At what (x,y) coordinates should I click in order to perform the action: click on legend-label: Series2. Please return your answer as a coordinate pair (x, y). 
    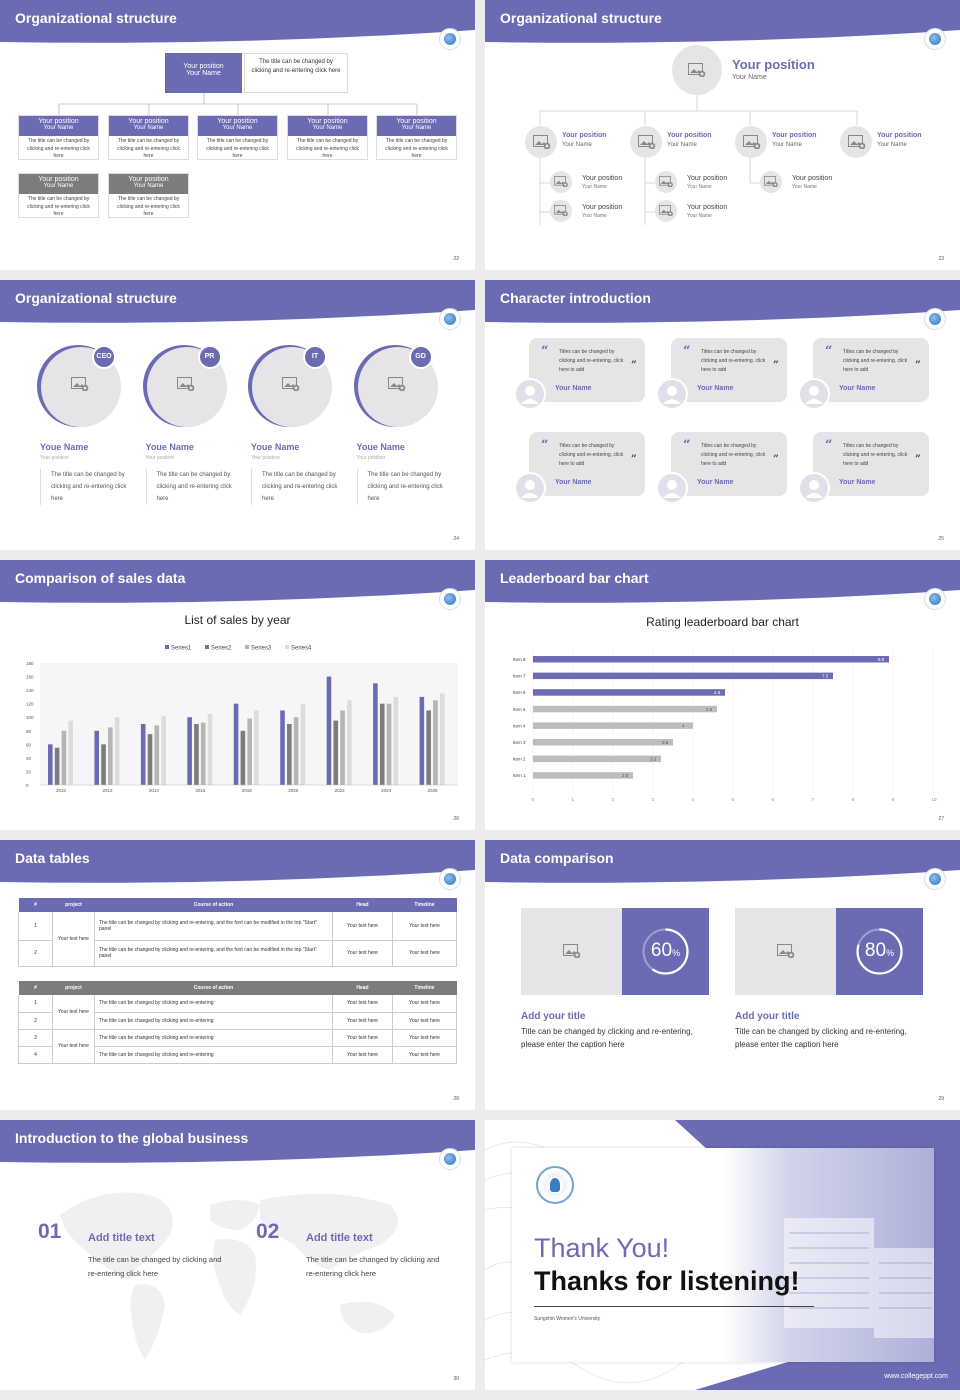
    Looking at the image, I should click on (221, 649).